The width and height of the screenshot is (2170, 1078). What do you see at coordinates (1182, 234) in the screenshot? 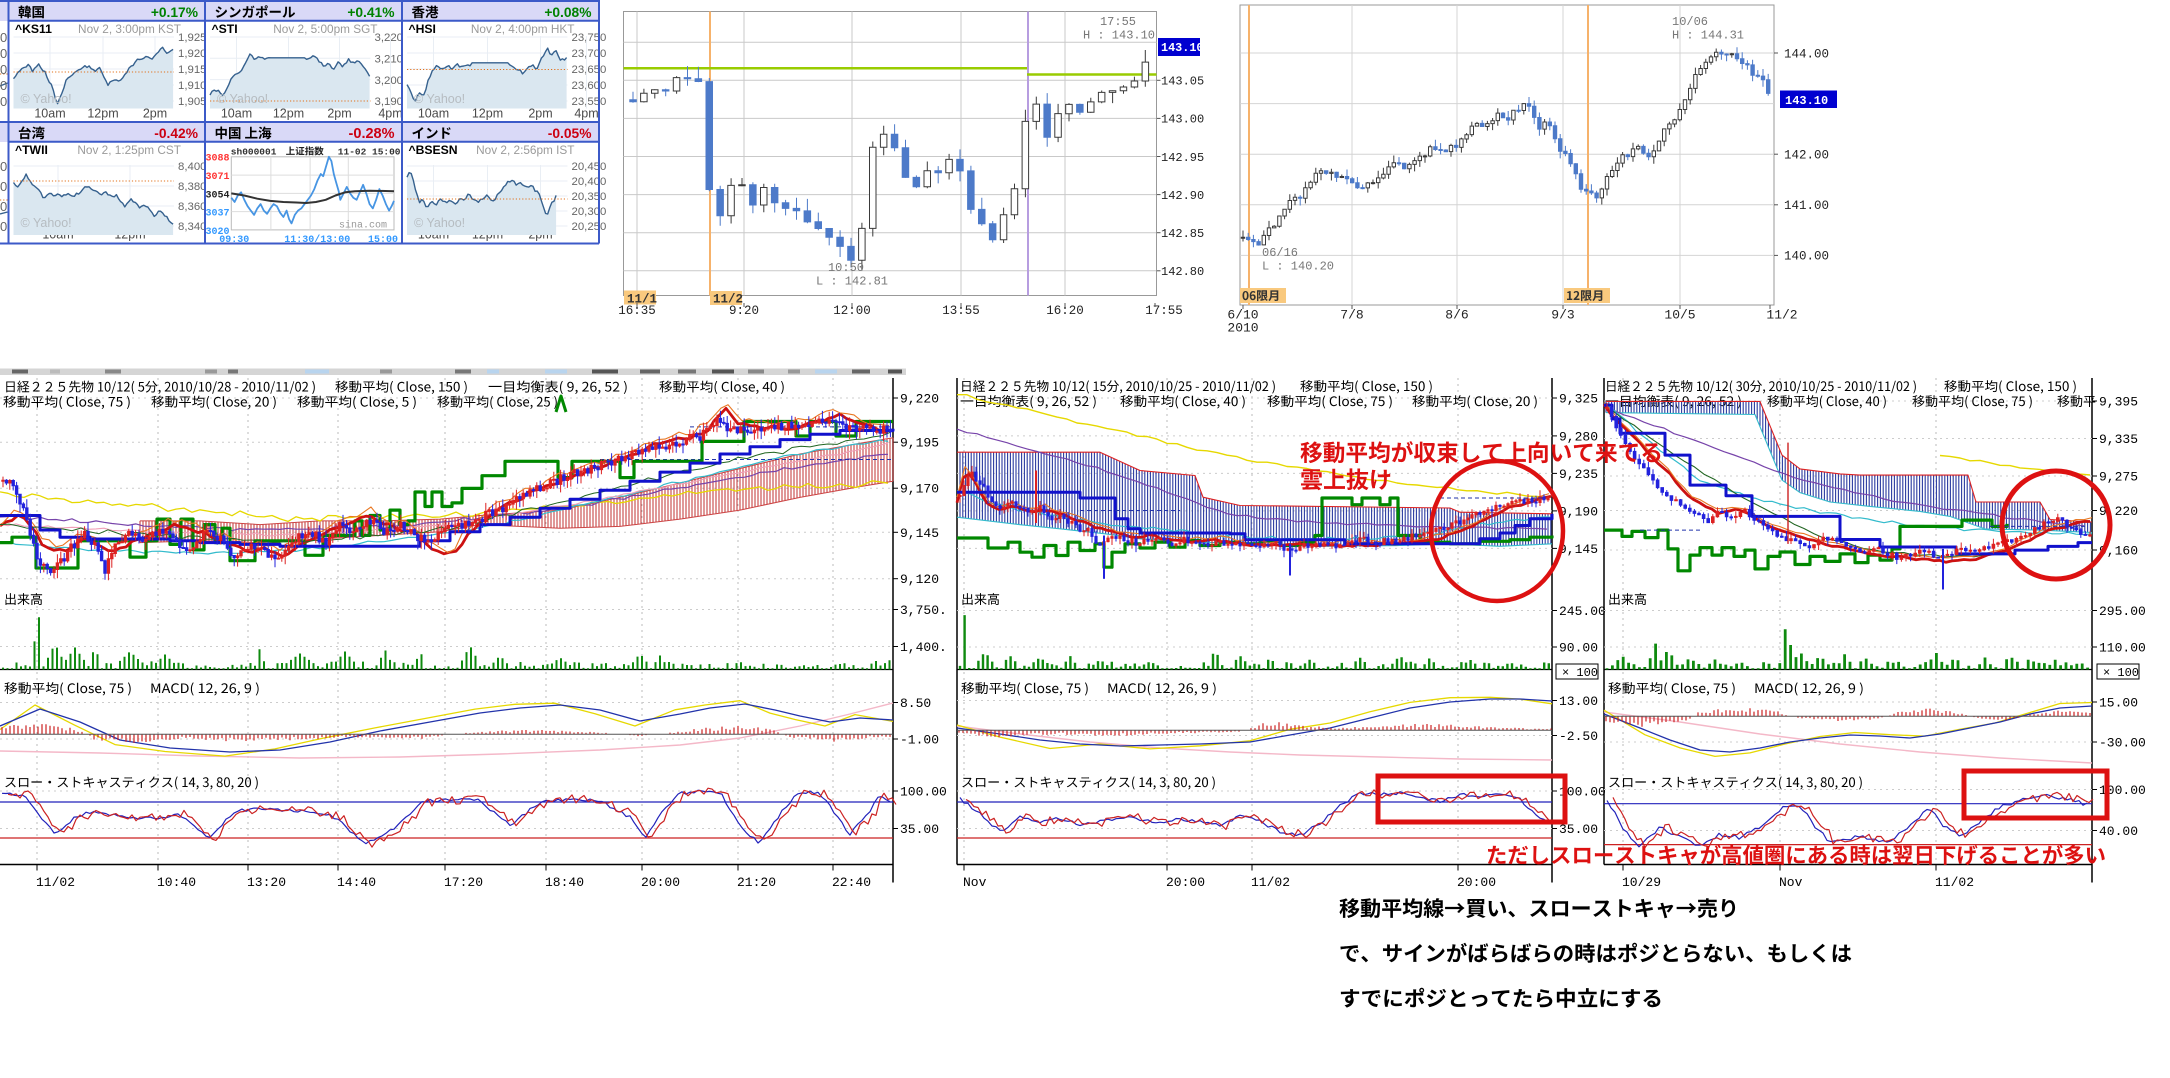
I see `svg-text: 142.85` at bounding box center [1182, 234].